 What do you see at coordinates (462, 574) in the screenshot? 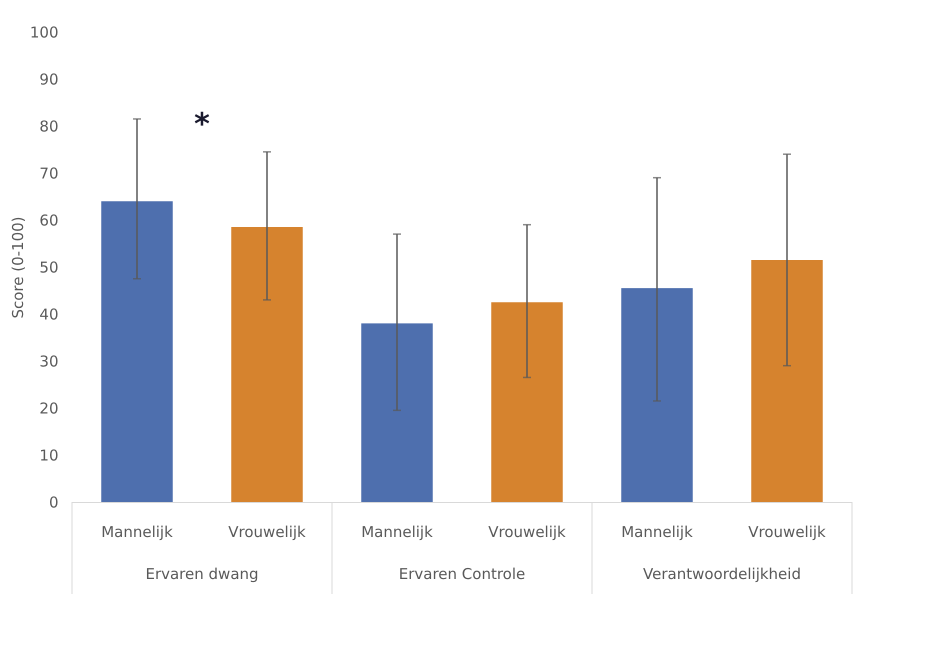
I see `x-tick-label: Ervaren Controle` at bounding box center [462, 574].